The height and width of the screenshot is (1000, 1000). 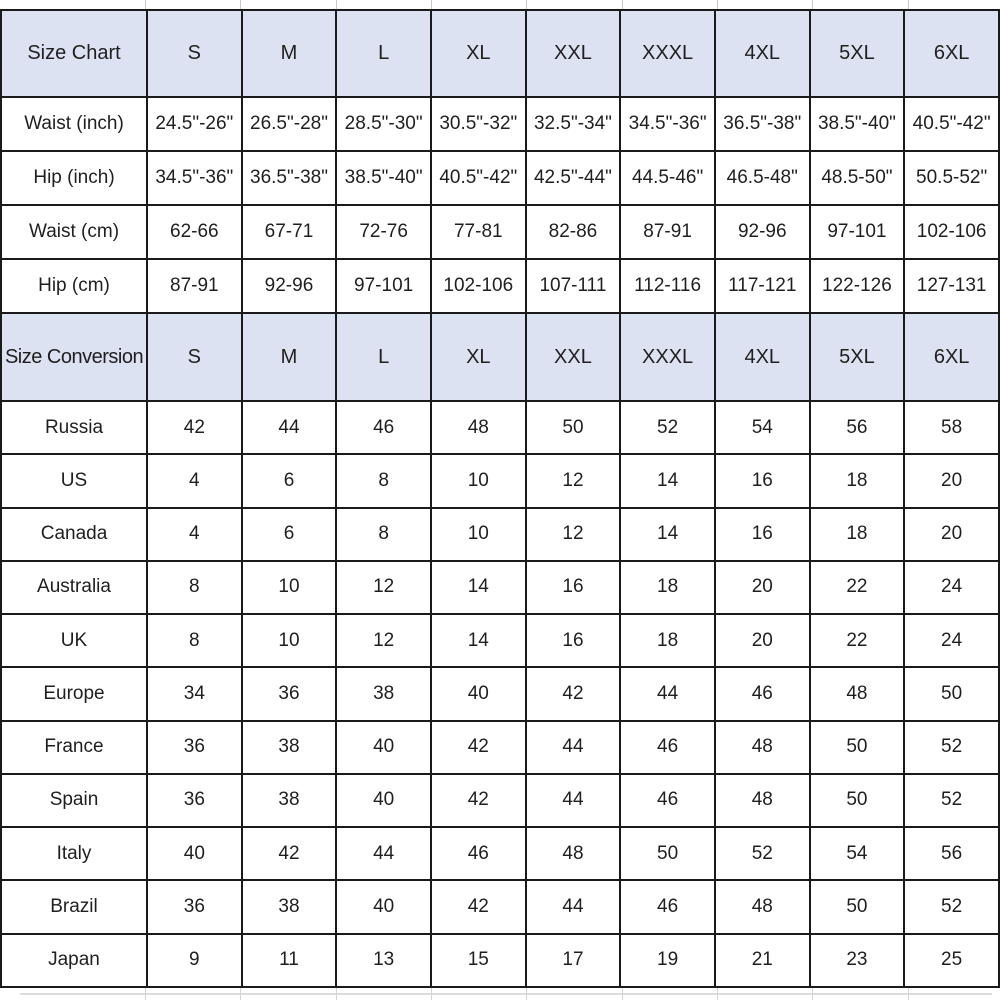 I want to click on value-cell: 30.5"-32", so click(x=478, y=124).